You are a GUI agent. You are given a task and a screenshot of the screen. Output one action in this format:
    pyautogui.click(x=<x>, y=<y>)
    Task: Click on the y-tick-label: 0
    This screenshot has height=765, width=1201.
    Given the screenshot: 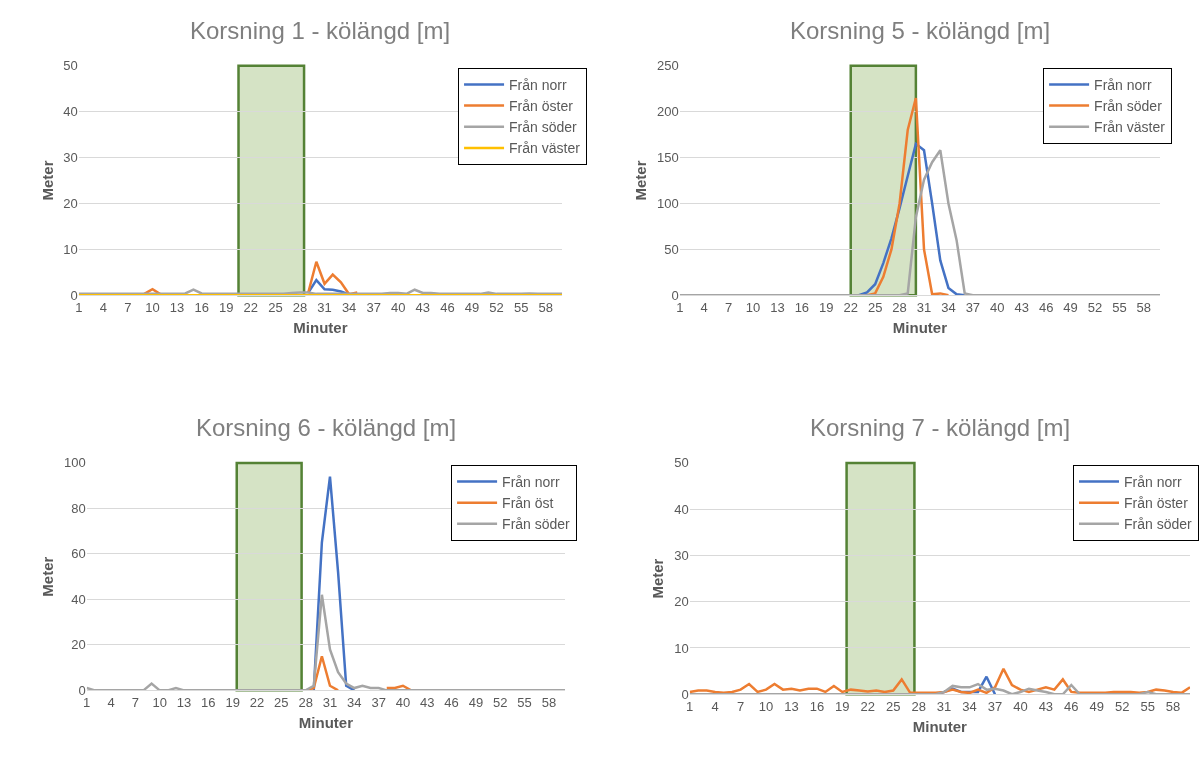 What is the action you would take?
    pyautogui.click(x=685, y=694)
    